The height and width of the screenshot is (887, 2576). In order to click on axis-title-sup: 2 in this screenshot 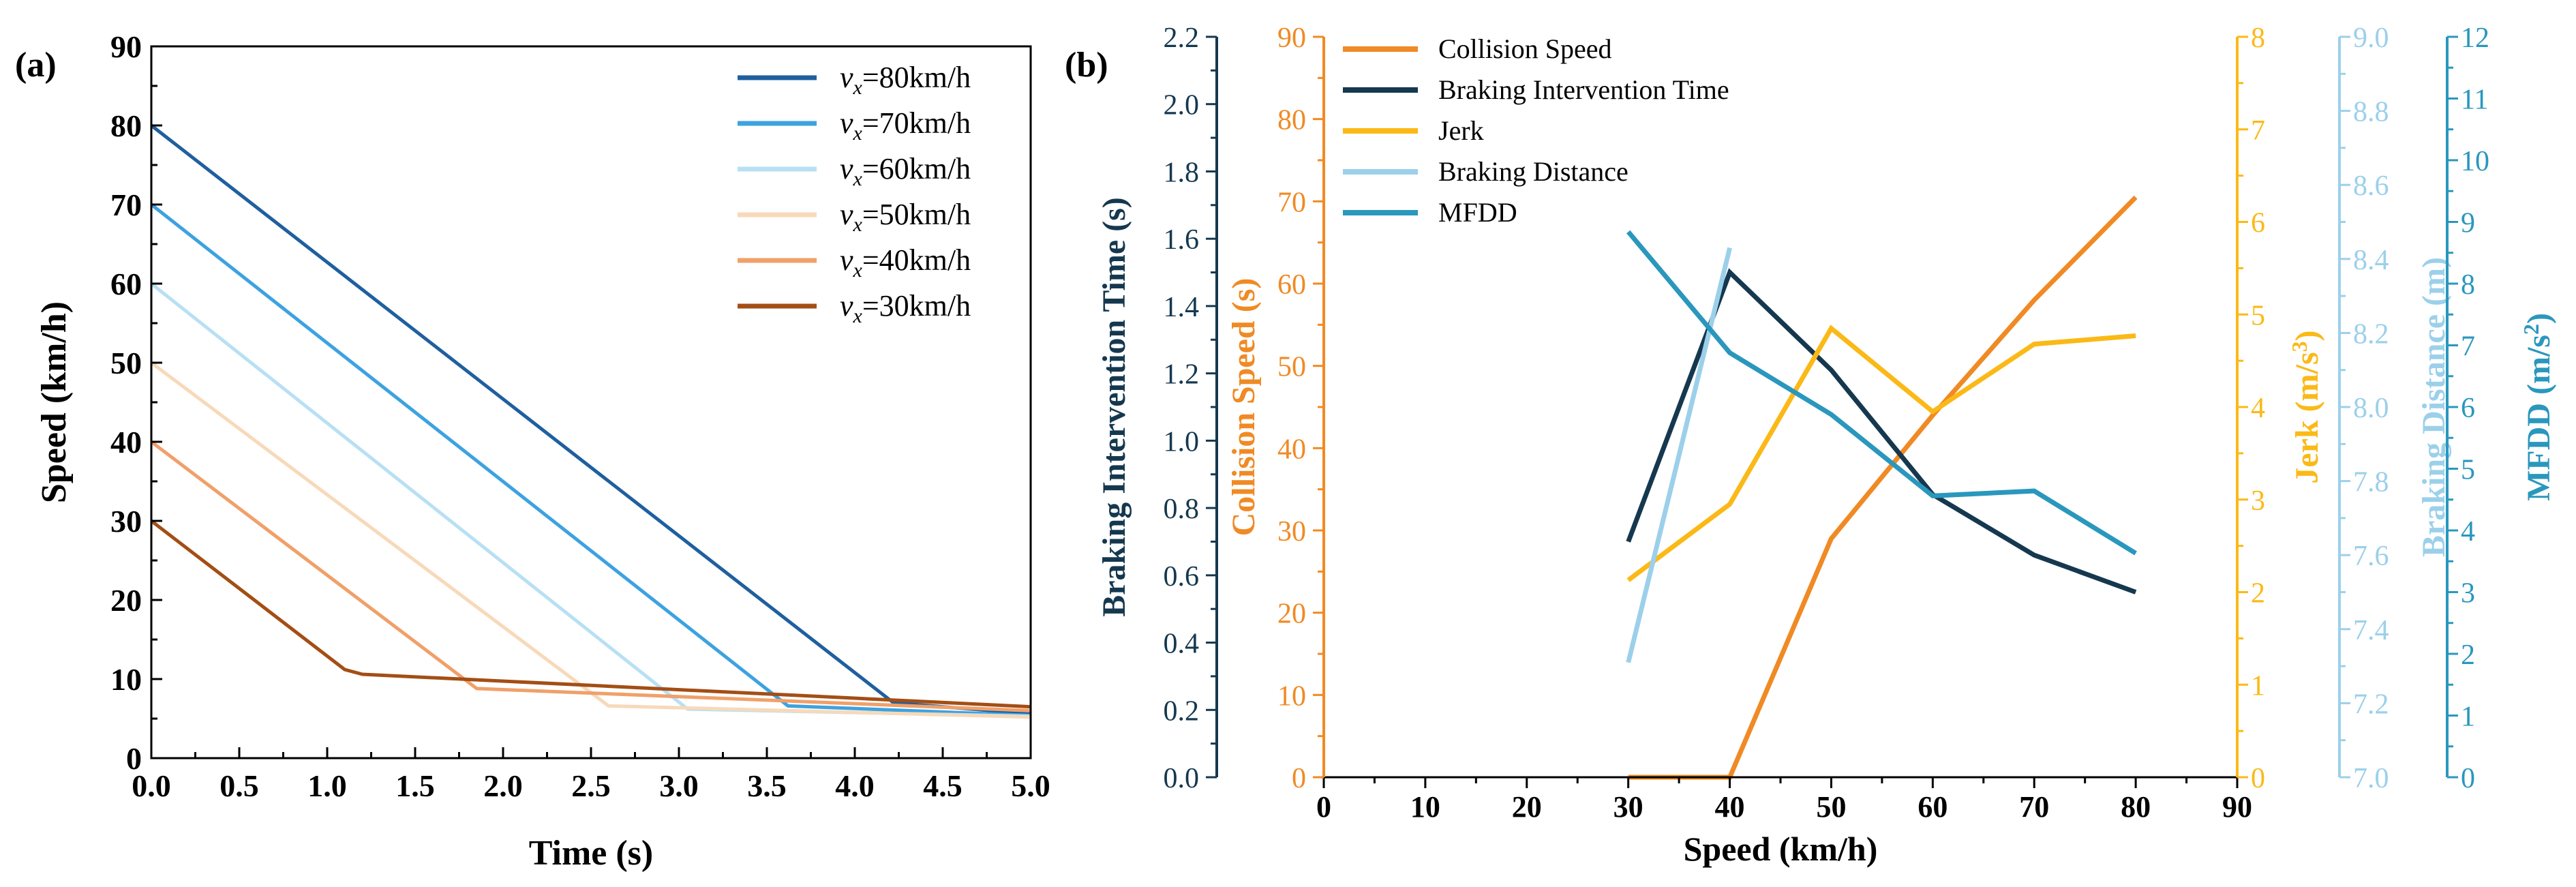, I will do `click(2531, 329)`.